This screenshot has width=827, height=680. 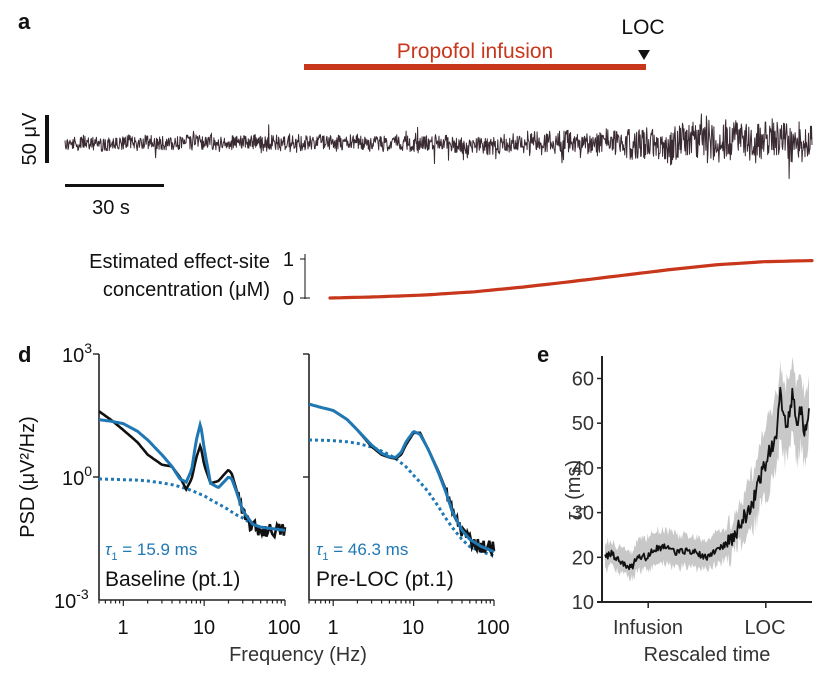 What do you see at coordinates (583, 469) in the screenshot?
I see `tau-ytick-label-40: 40` at bounding box center [583, 469].